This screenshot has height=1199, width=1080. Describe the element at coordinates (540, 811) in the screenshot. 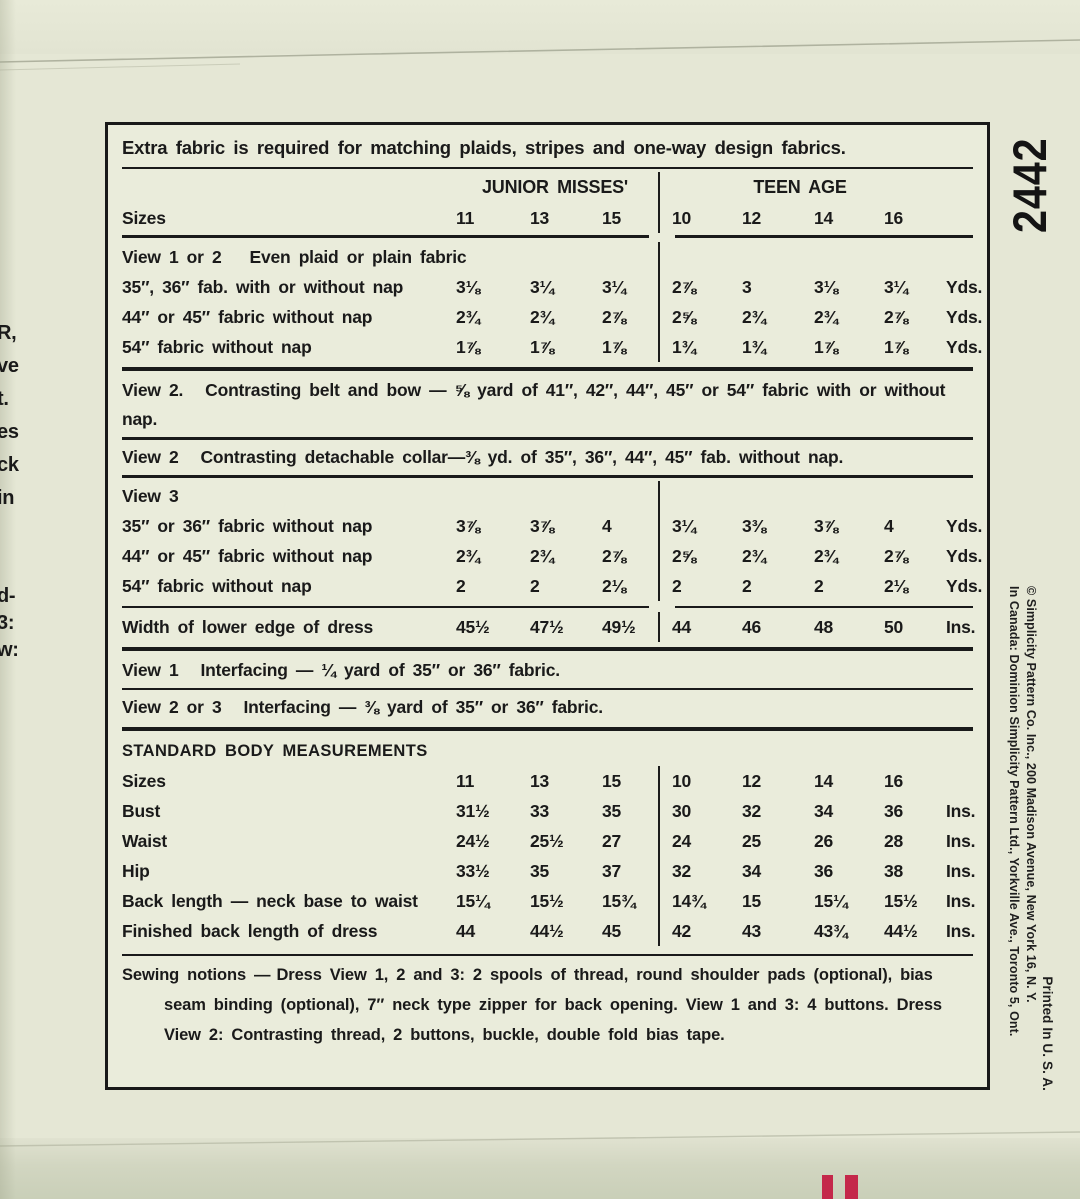

I see `measure-cell: 33` at that location.